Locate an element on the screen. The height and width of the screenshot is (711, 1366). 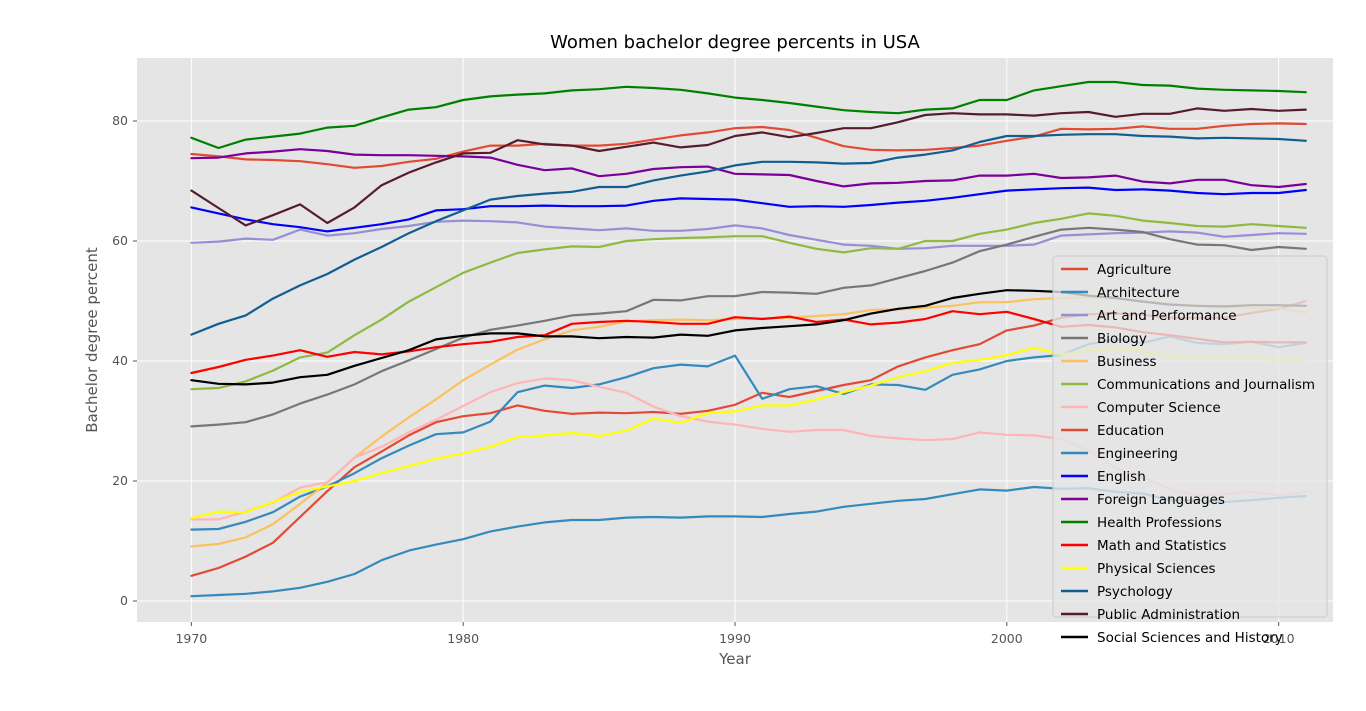
legend-label: Psychology is located at coordinates (1135, 592).